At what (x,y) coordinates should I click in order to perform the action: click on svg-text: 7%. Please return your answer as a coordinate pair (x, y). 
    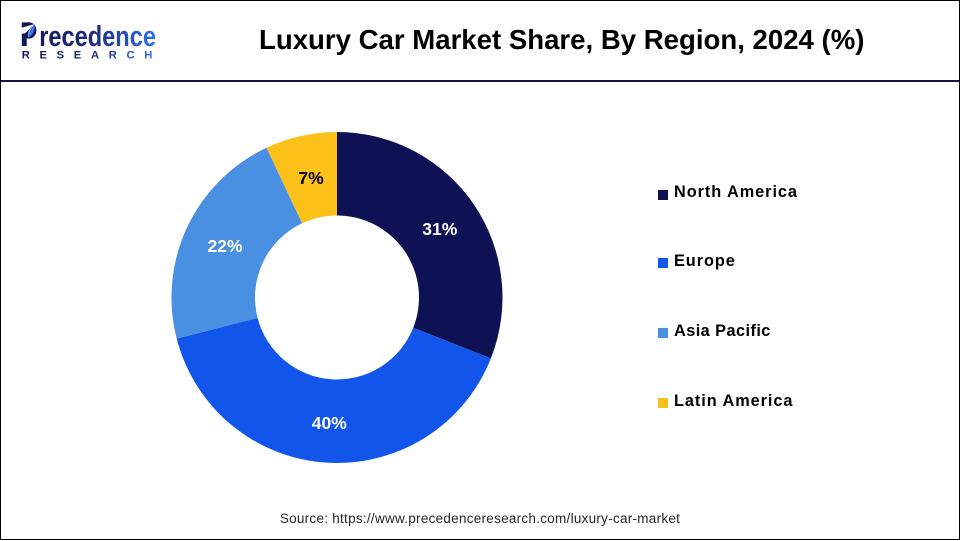
    Looking at the image, I should click on (311, 178).